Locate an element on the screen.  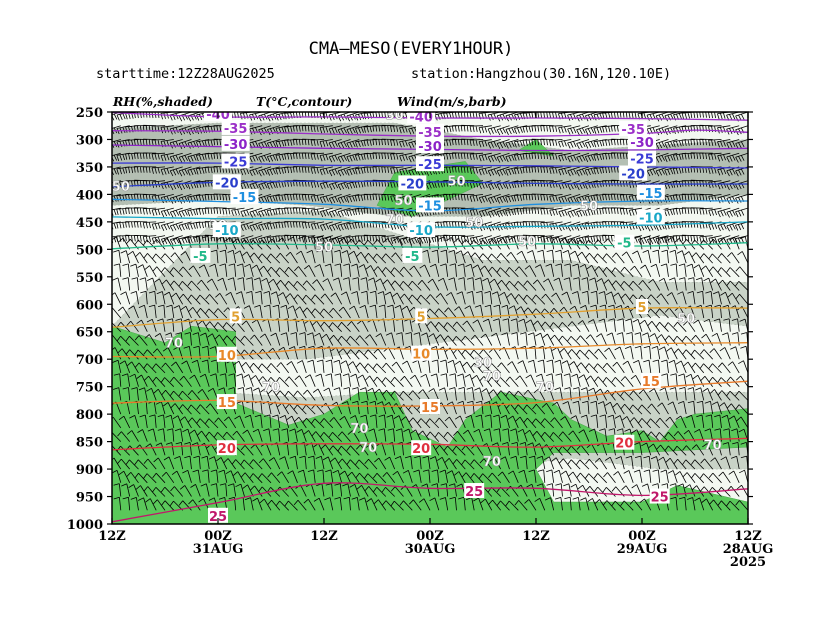
x-tick-label: 29AUG is located at coordinates (642, 549).